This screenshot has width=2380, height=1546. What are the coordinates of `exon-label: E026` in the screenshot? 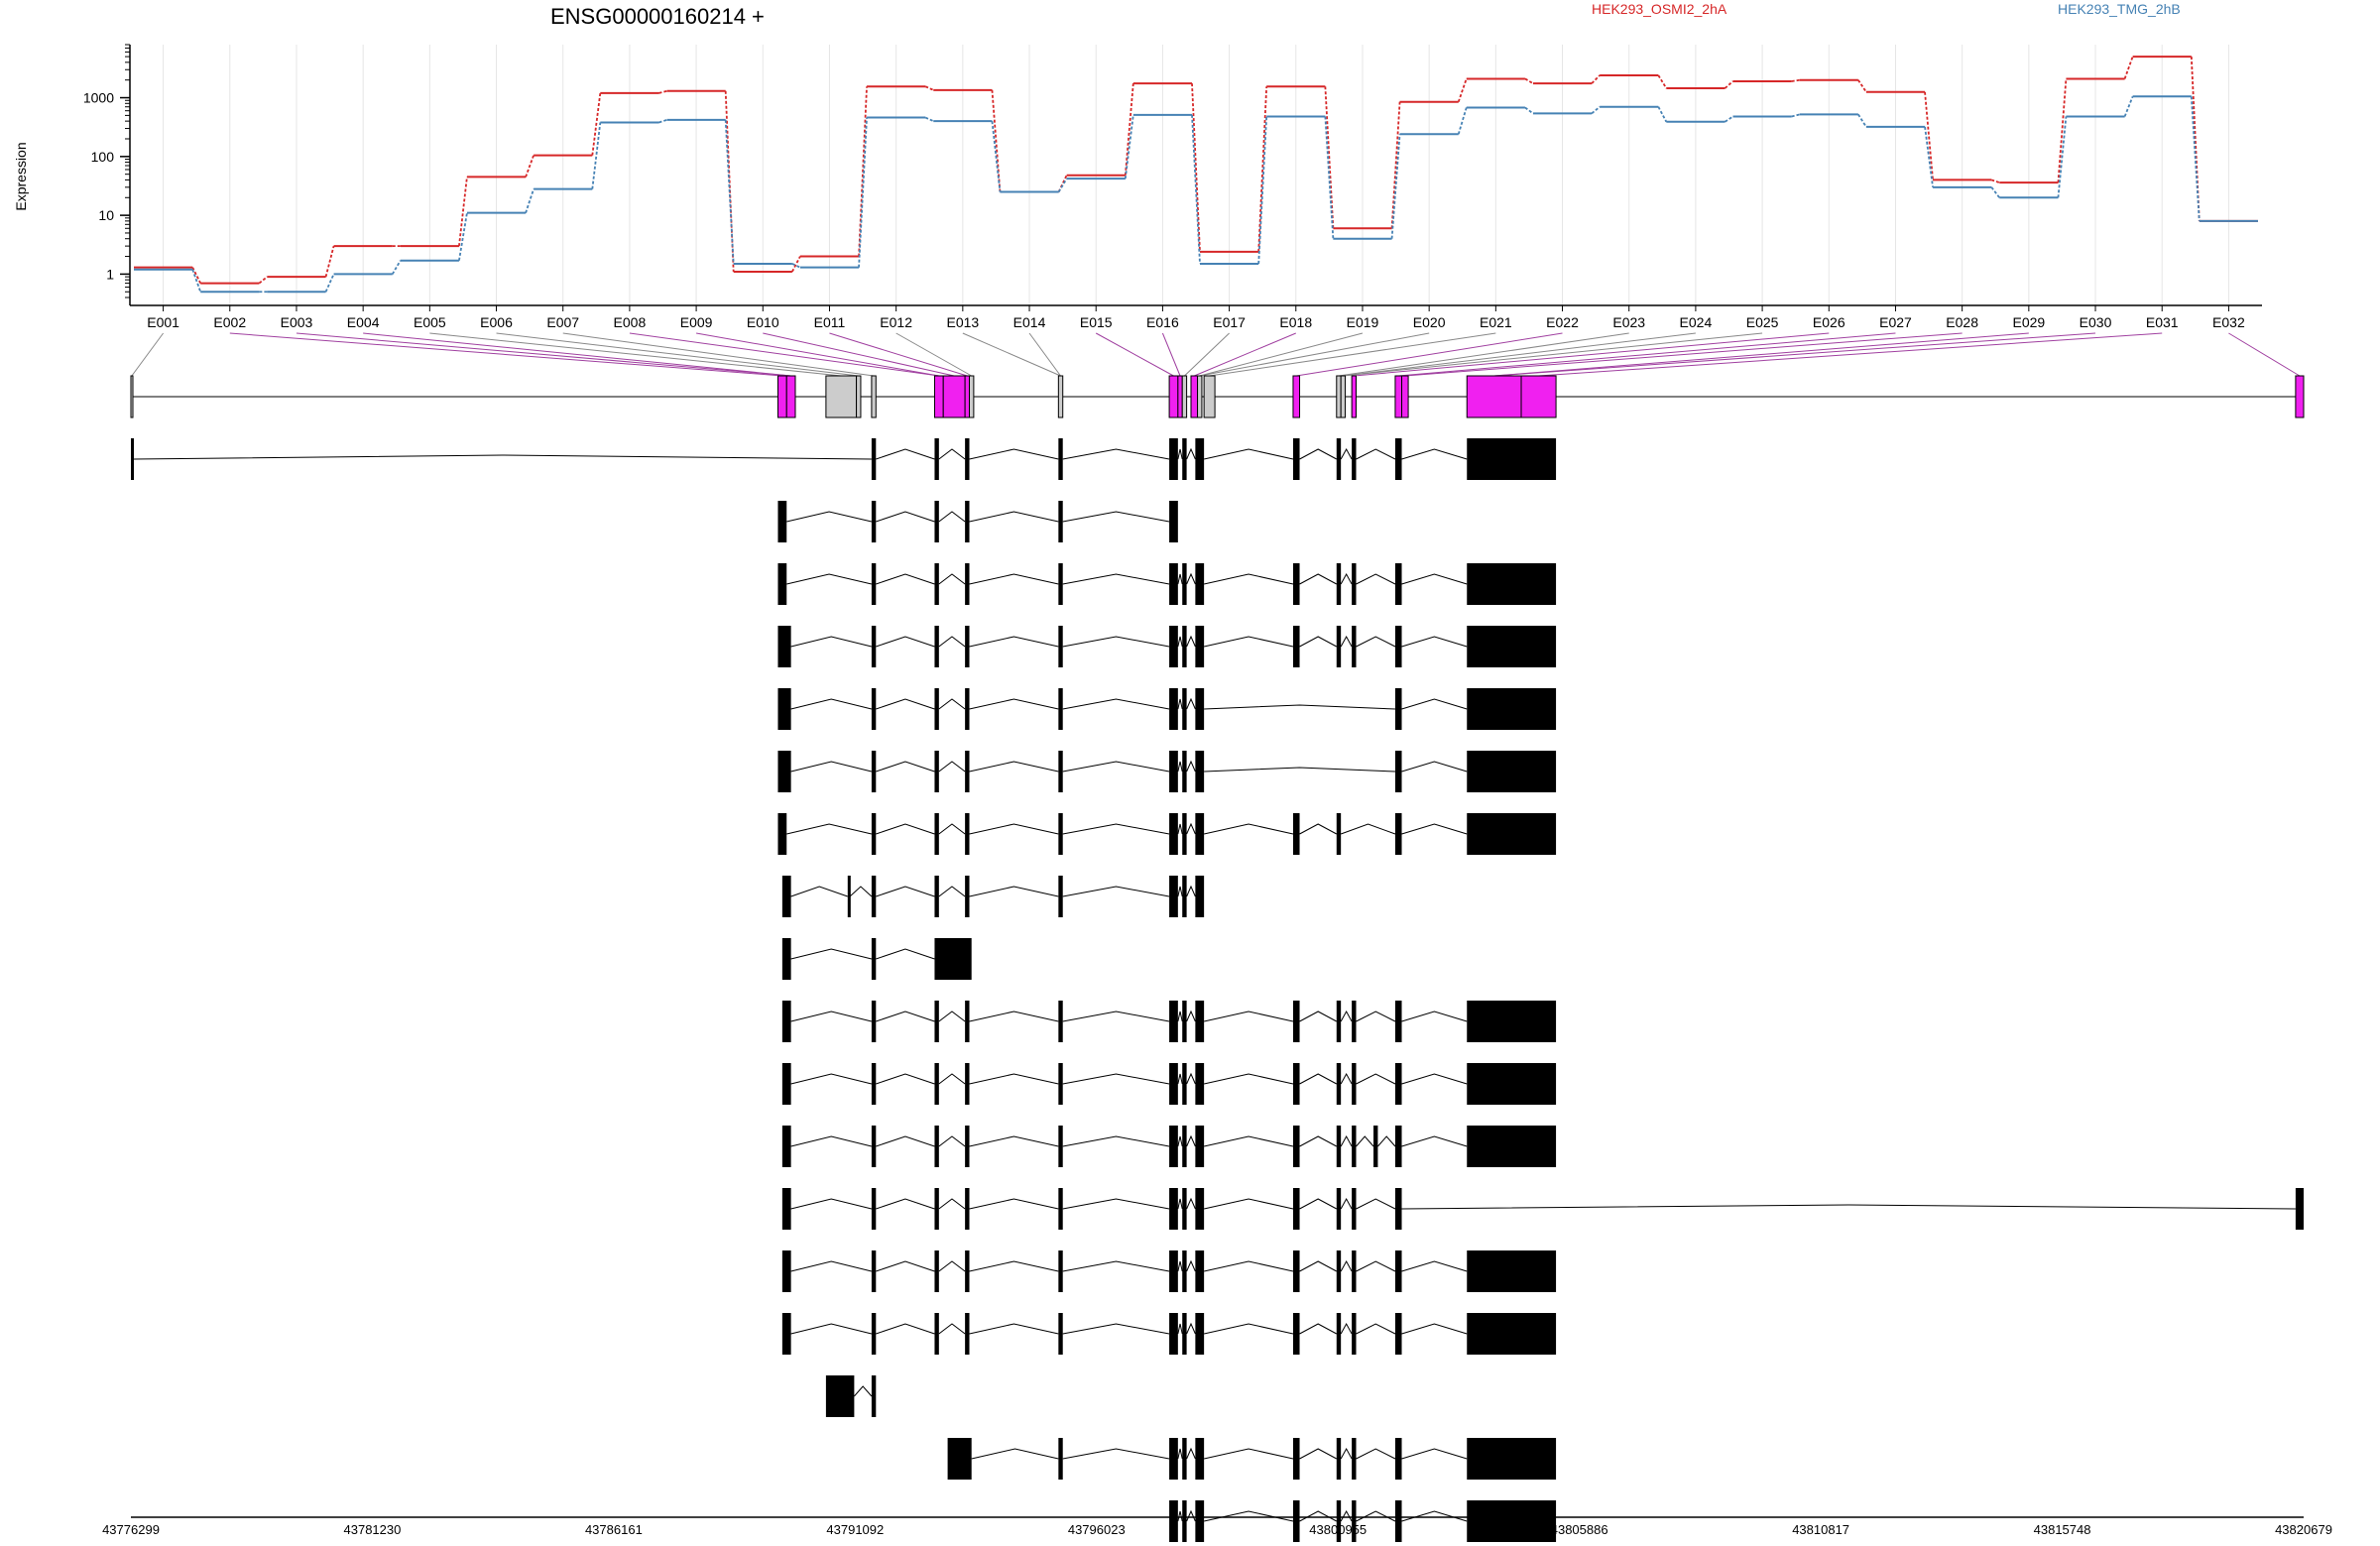 It's located at (1829, 322).